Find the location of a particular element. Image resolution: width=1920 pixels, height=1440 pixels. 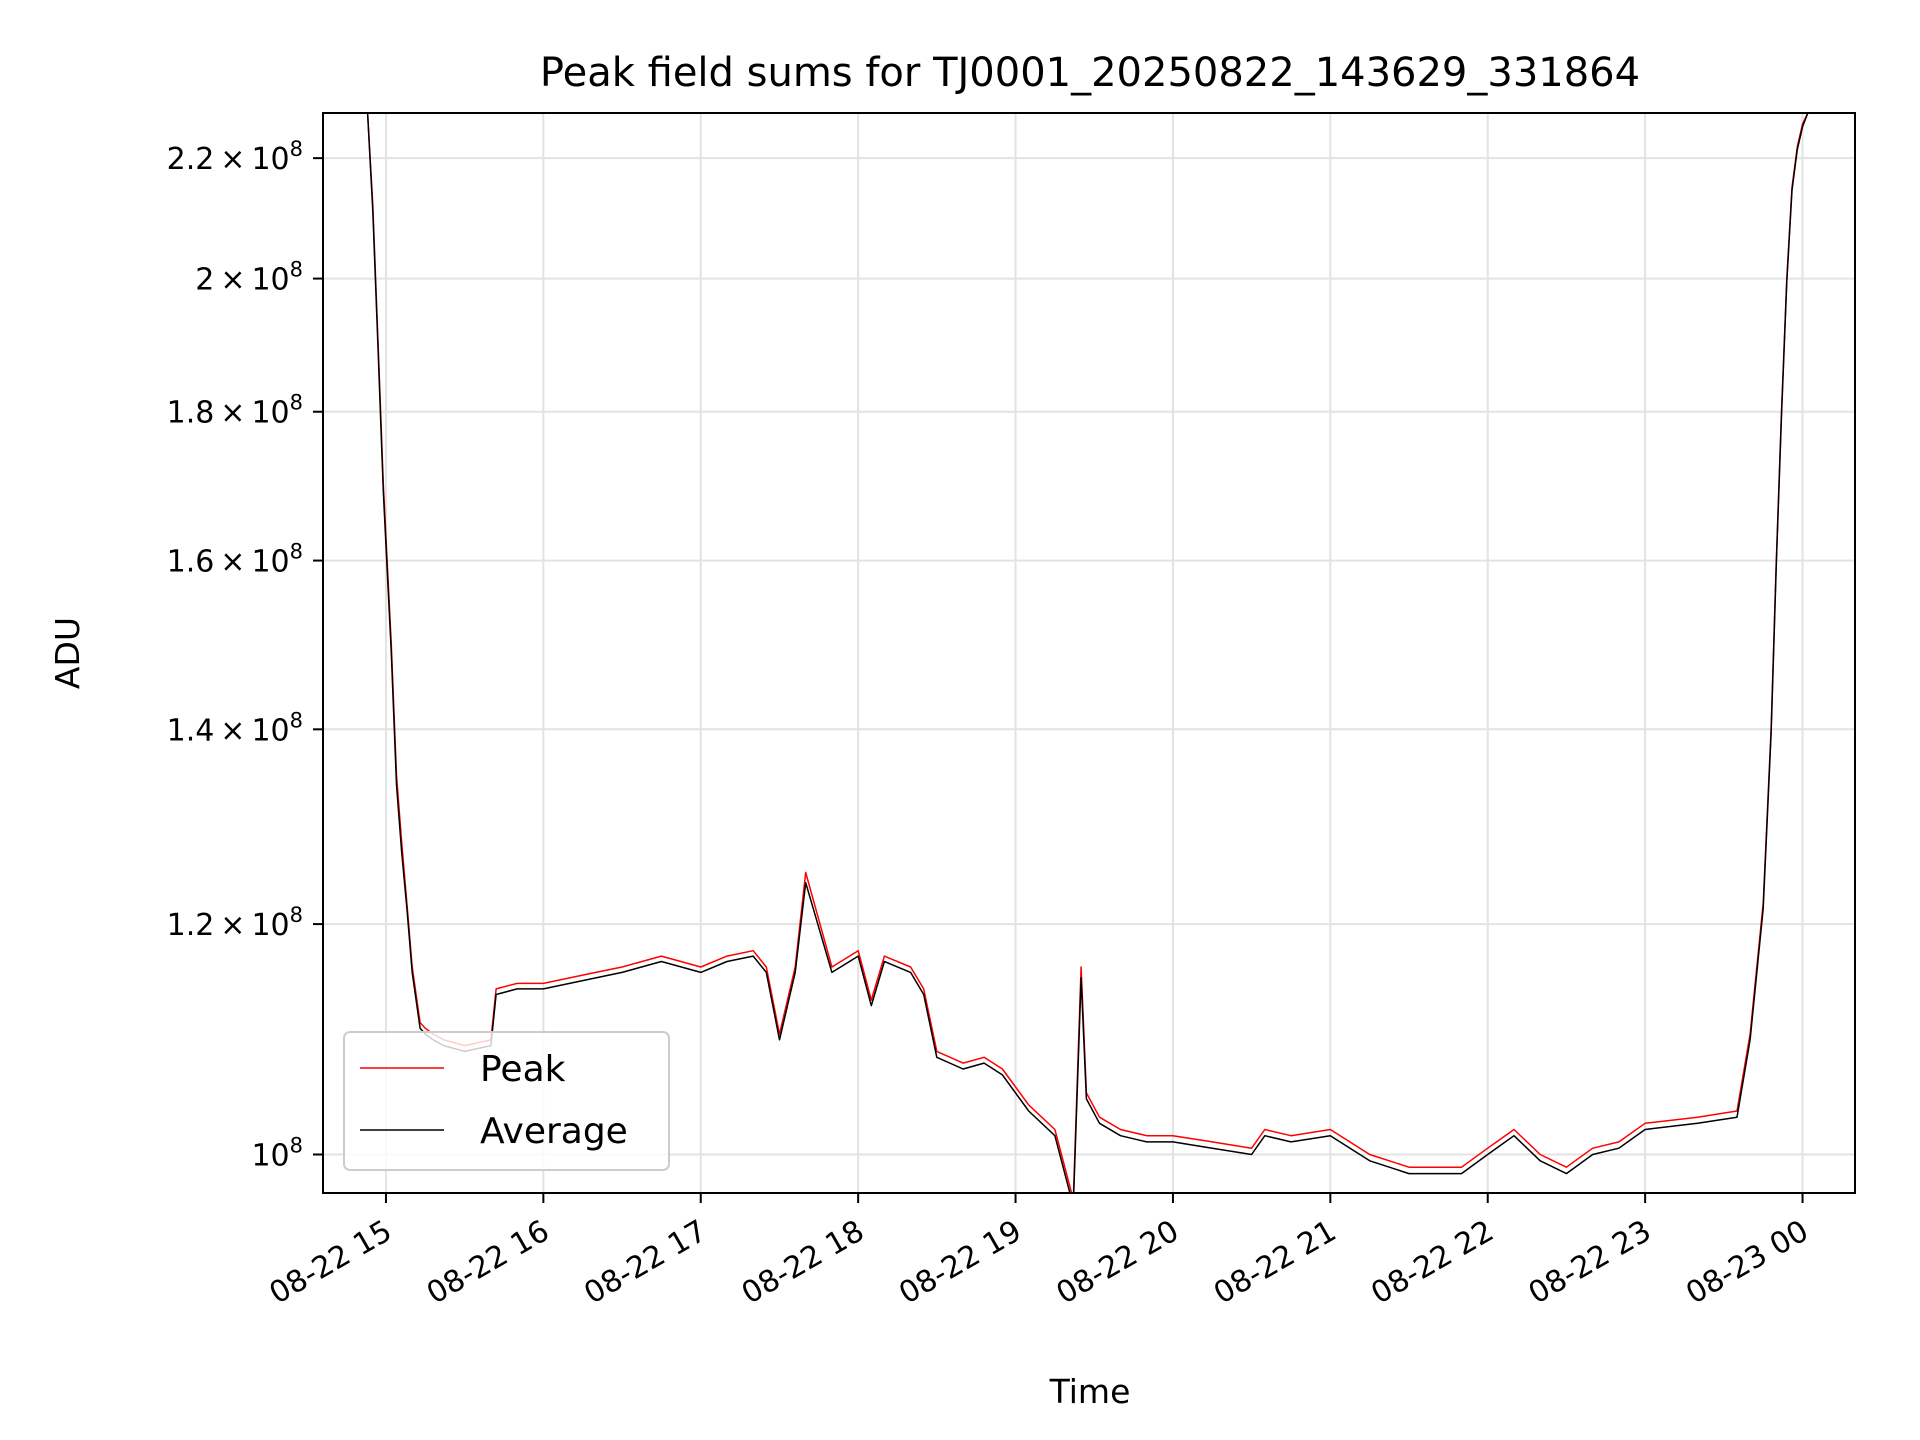

y-tick-label: 1.2 × 108 is located at coordinates (235, 923).